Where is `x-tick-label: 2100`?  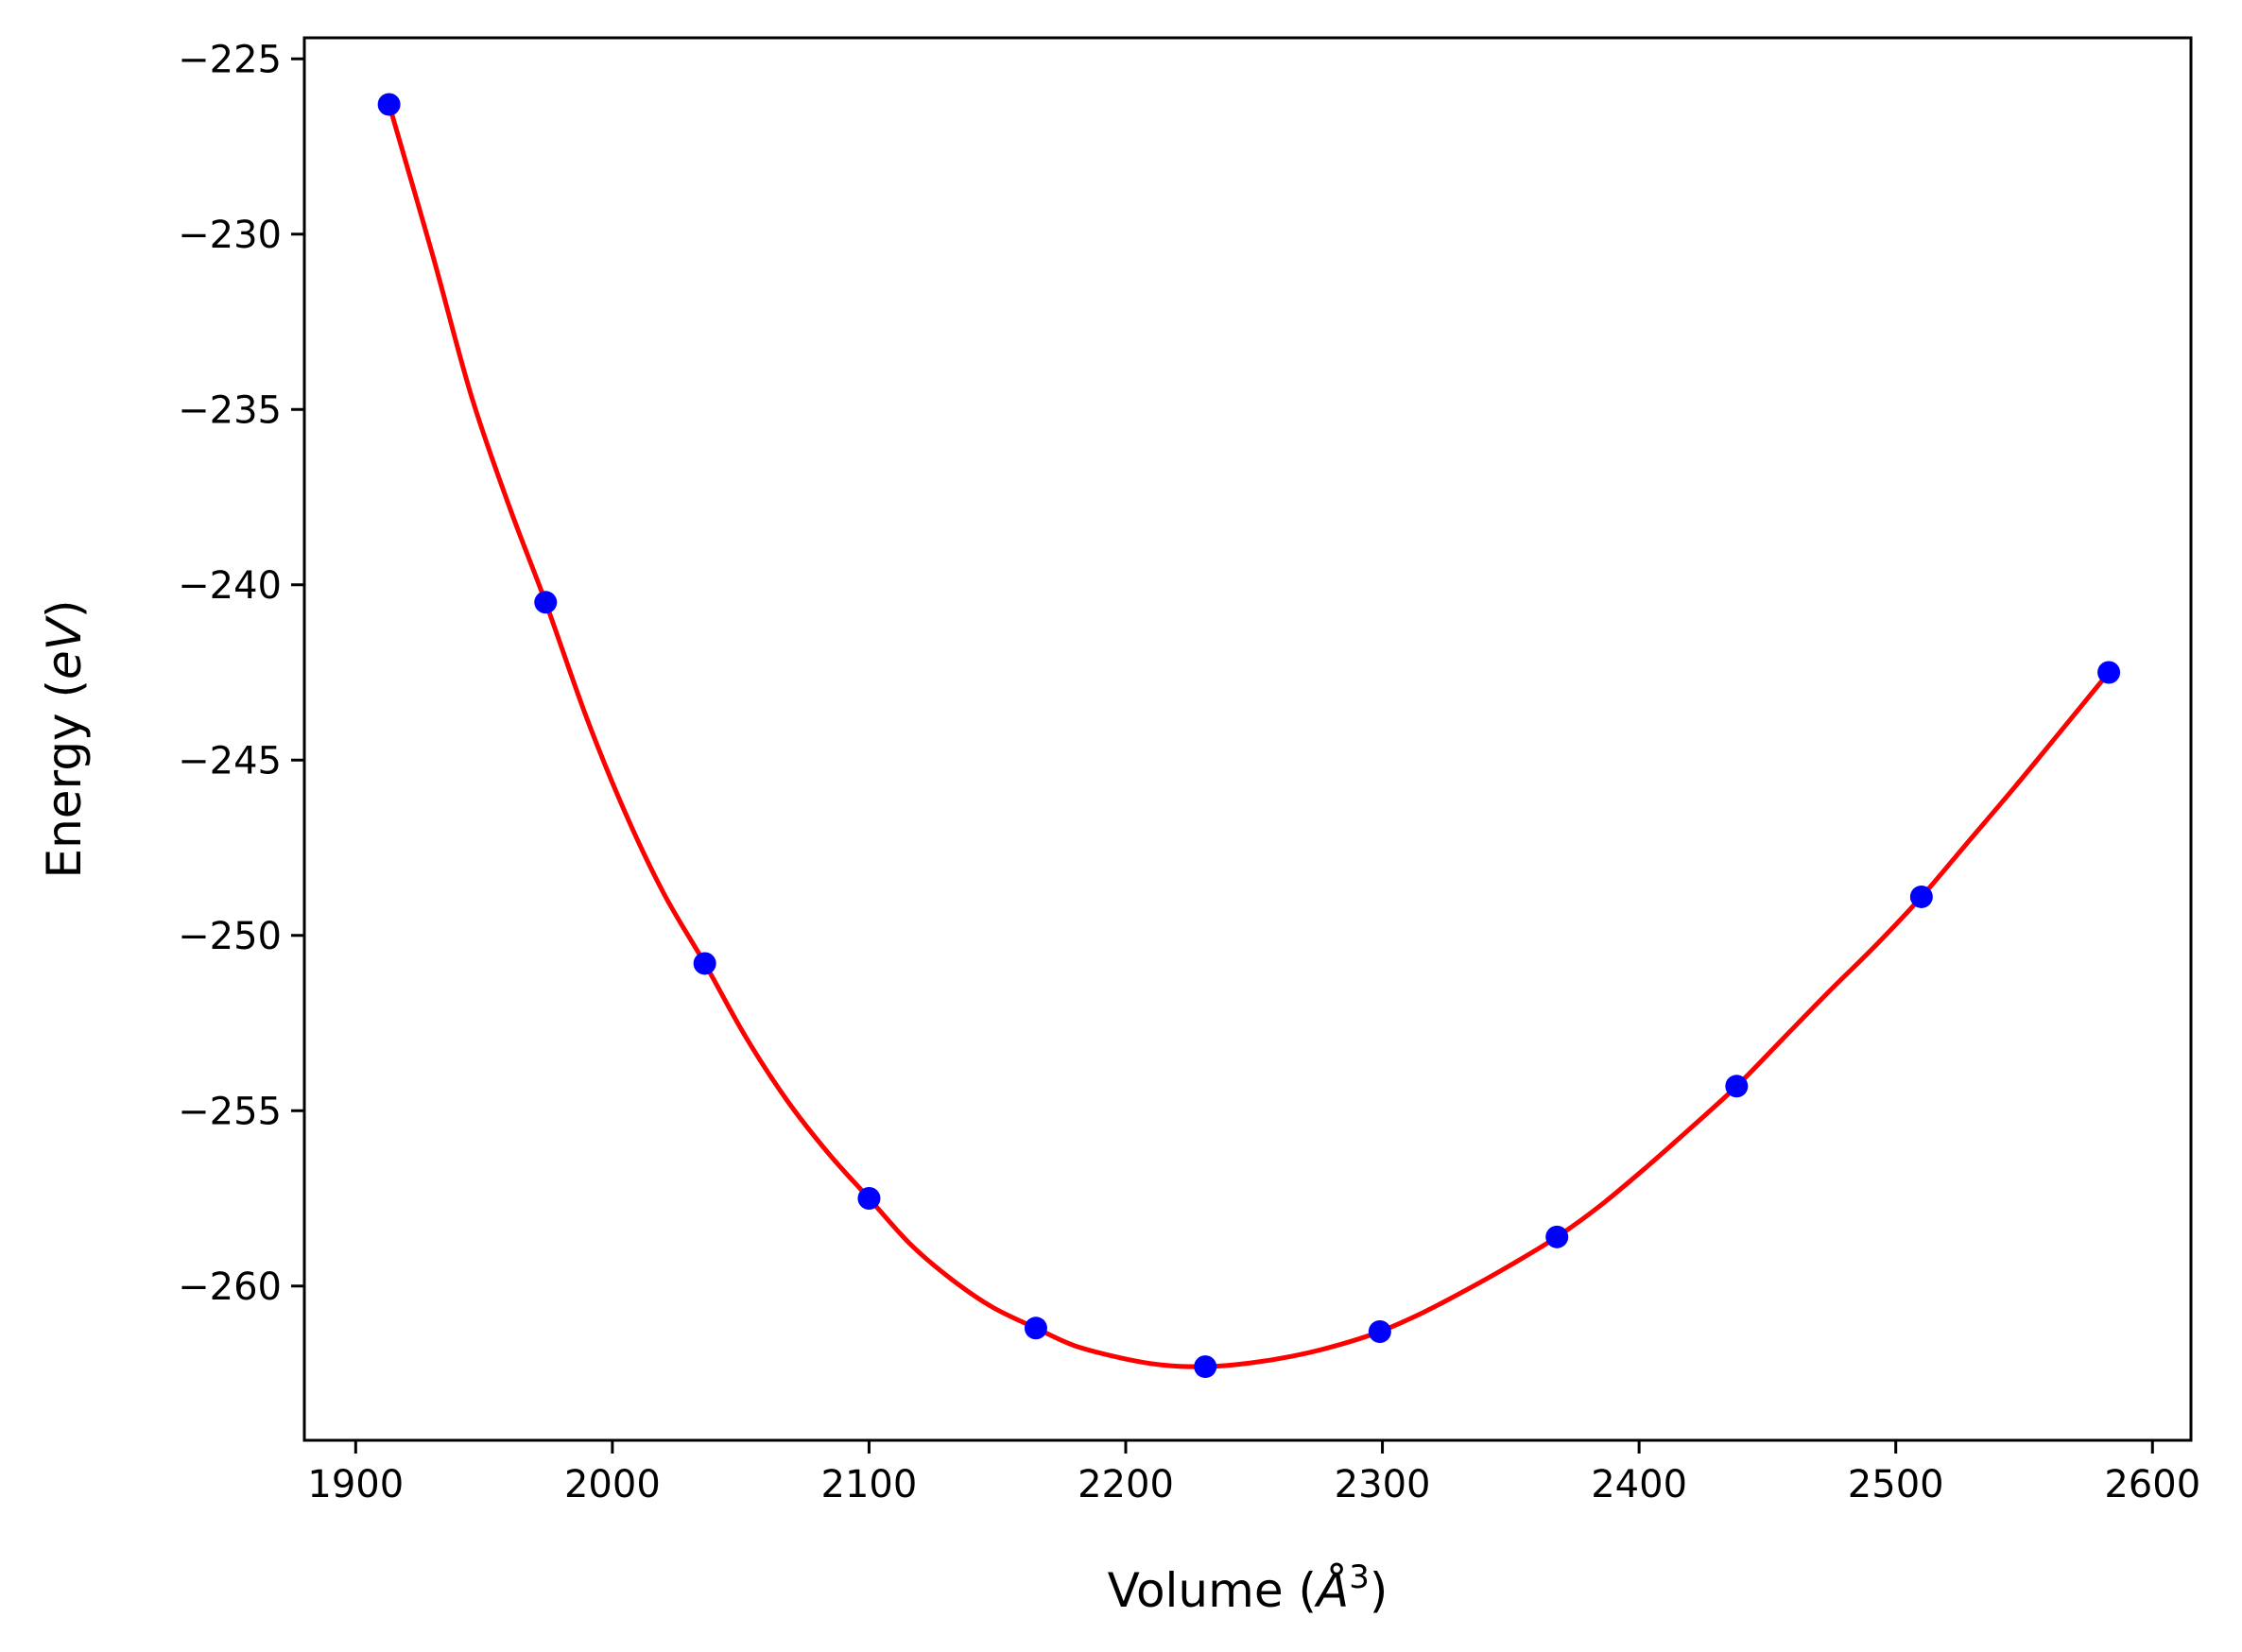
x-tick-label: 2100 is located at coordinates (869, 1484).